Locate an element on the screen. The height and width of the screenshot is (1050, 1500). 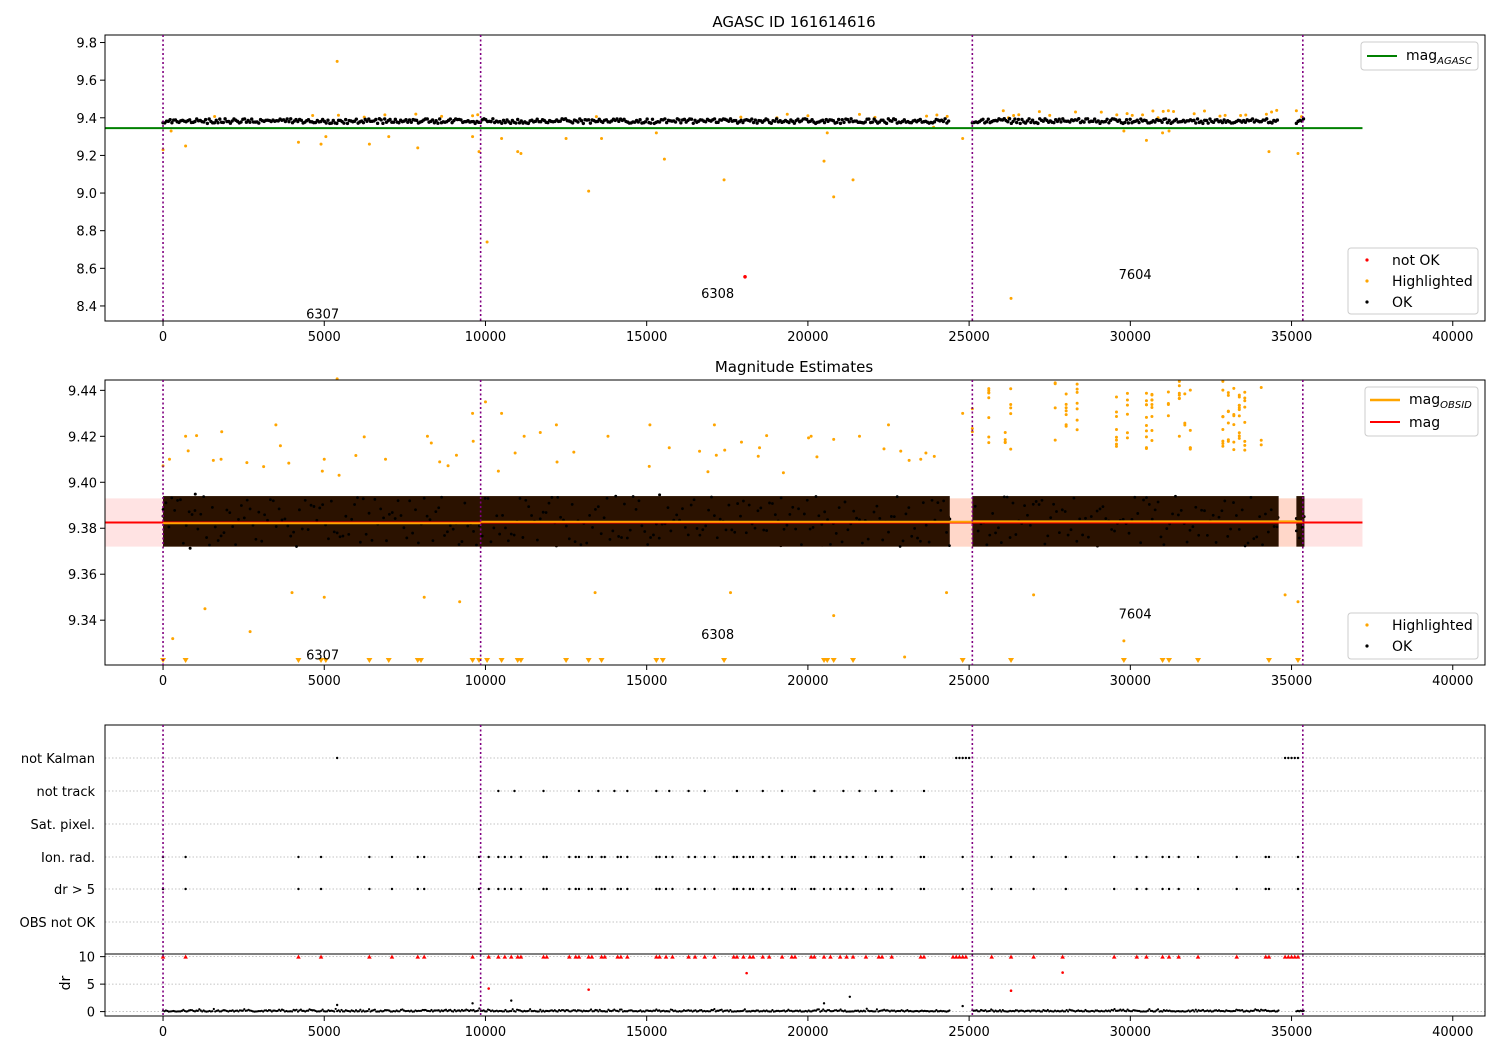
legend-highlighted-label: Highlighted is located at coordinates (1432, 282).